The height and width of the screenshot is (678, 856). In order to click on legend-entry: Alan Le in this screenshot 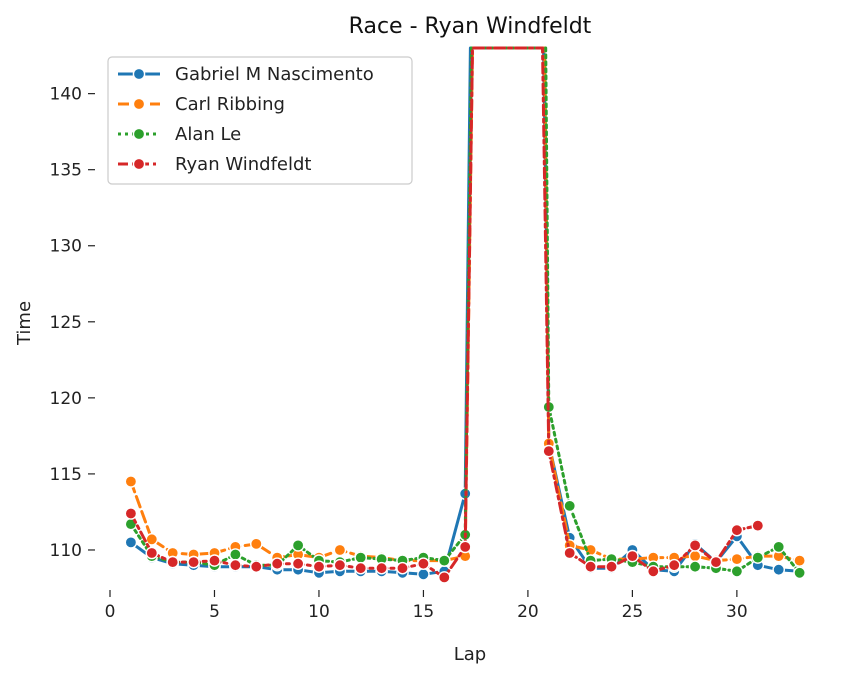, I will do `click(179, 134)`.